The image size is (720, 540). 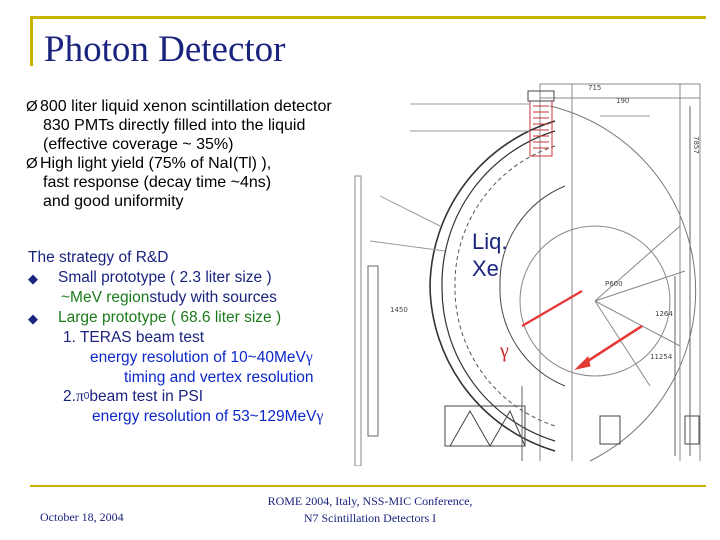 I want to click on bullet-text: and good uniformity, so click(x=113, y=201).